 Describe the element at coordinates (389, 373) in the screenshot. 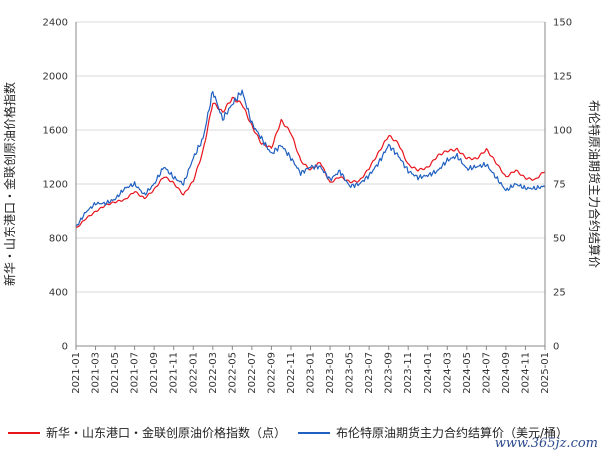

I see `x-tick-label: 2023-09` at that location.